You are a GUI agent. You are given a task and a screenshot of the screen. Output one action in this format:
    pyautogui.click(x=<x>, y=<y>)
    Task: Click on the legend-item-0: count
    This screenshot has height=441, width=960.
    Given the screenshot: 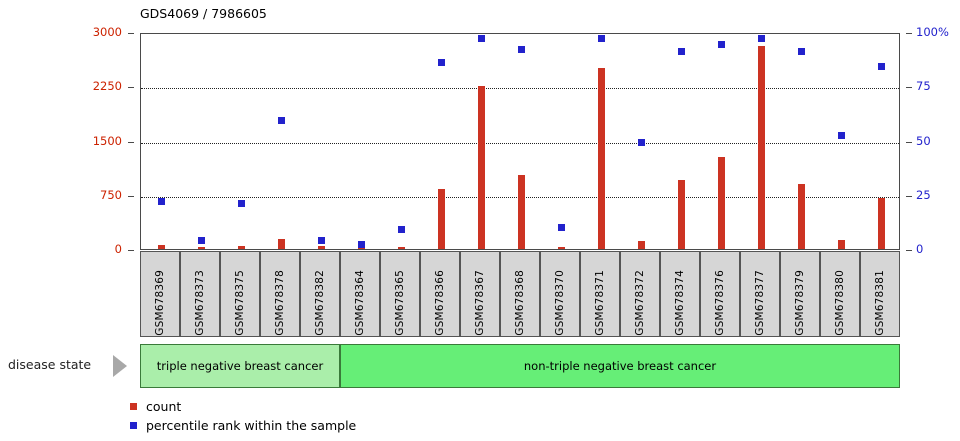 What is the action you would take?
    pyautogui.click(x=243, y=406)
    